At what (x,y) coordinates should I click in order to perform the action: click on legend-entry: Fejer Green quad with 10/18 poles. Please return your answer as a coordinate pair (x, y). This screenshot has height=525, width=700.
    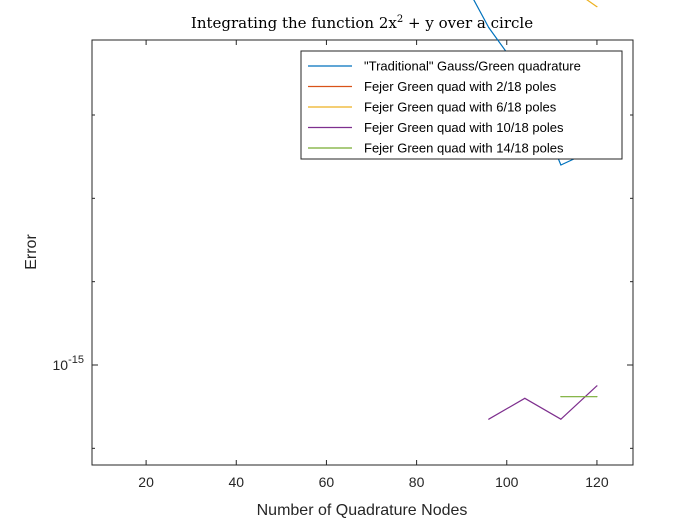
    Looking at the image, I should click on (464, 127).